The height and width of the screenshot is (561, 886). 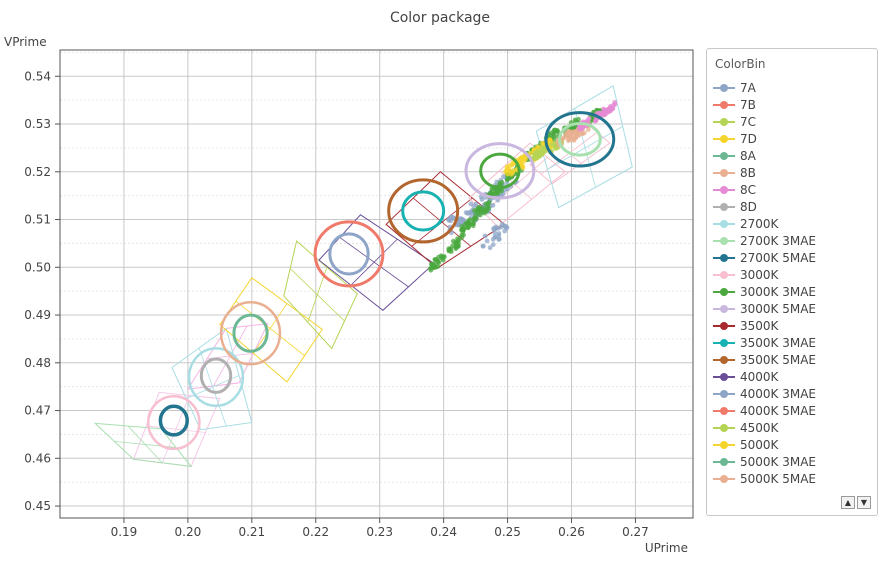 I want to click on legend-label: 2700K 5MAE, so click(x=778, y=257).